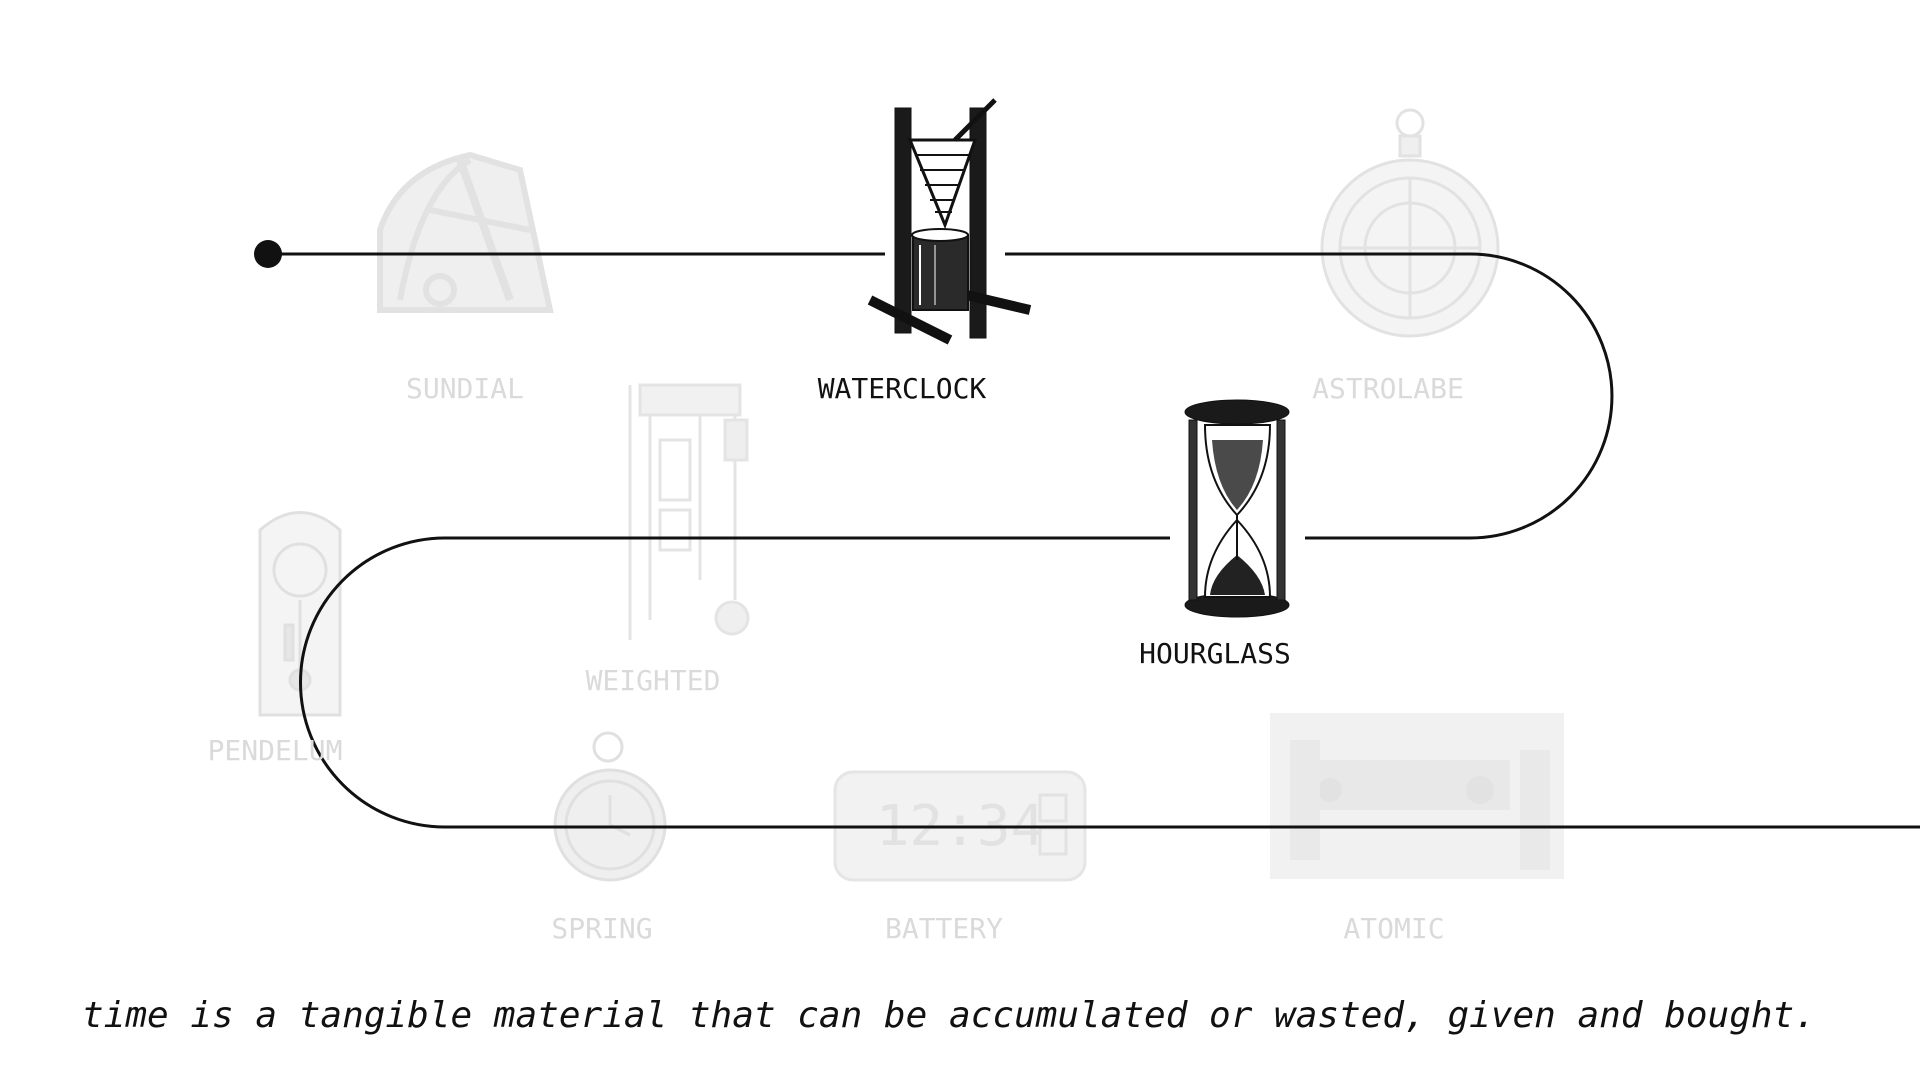 This screenshot has height=1080, width=1920. What do you see at coordinates (1388, 388) in the screenshot?
I see `stage-label-astrolabe: ASTROLABE` at bounding box center [1388, 388].